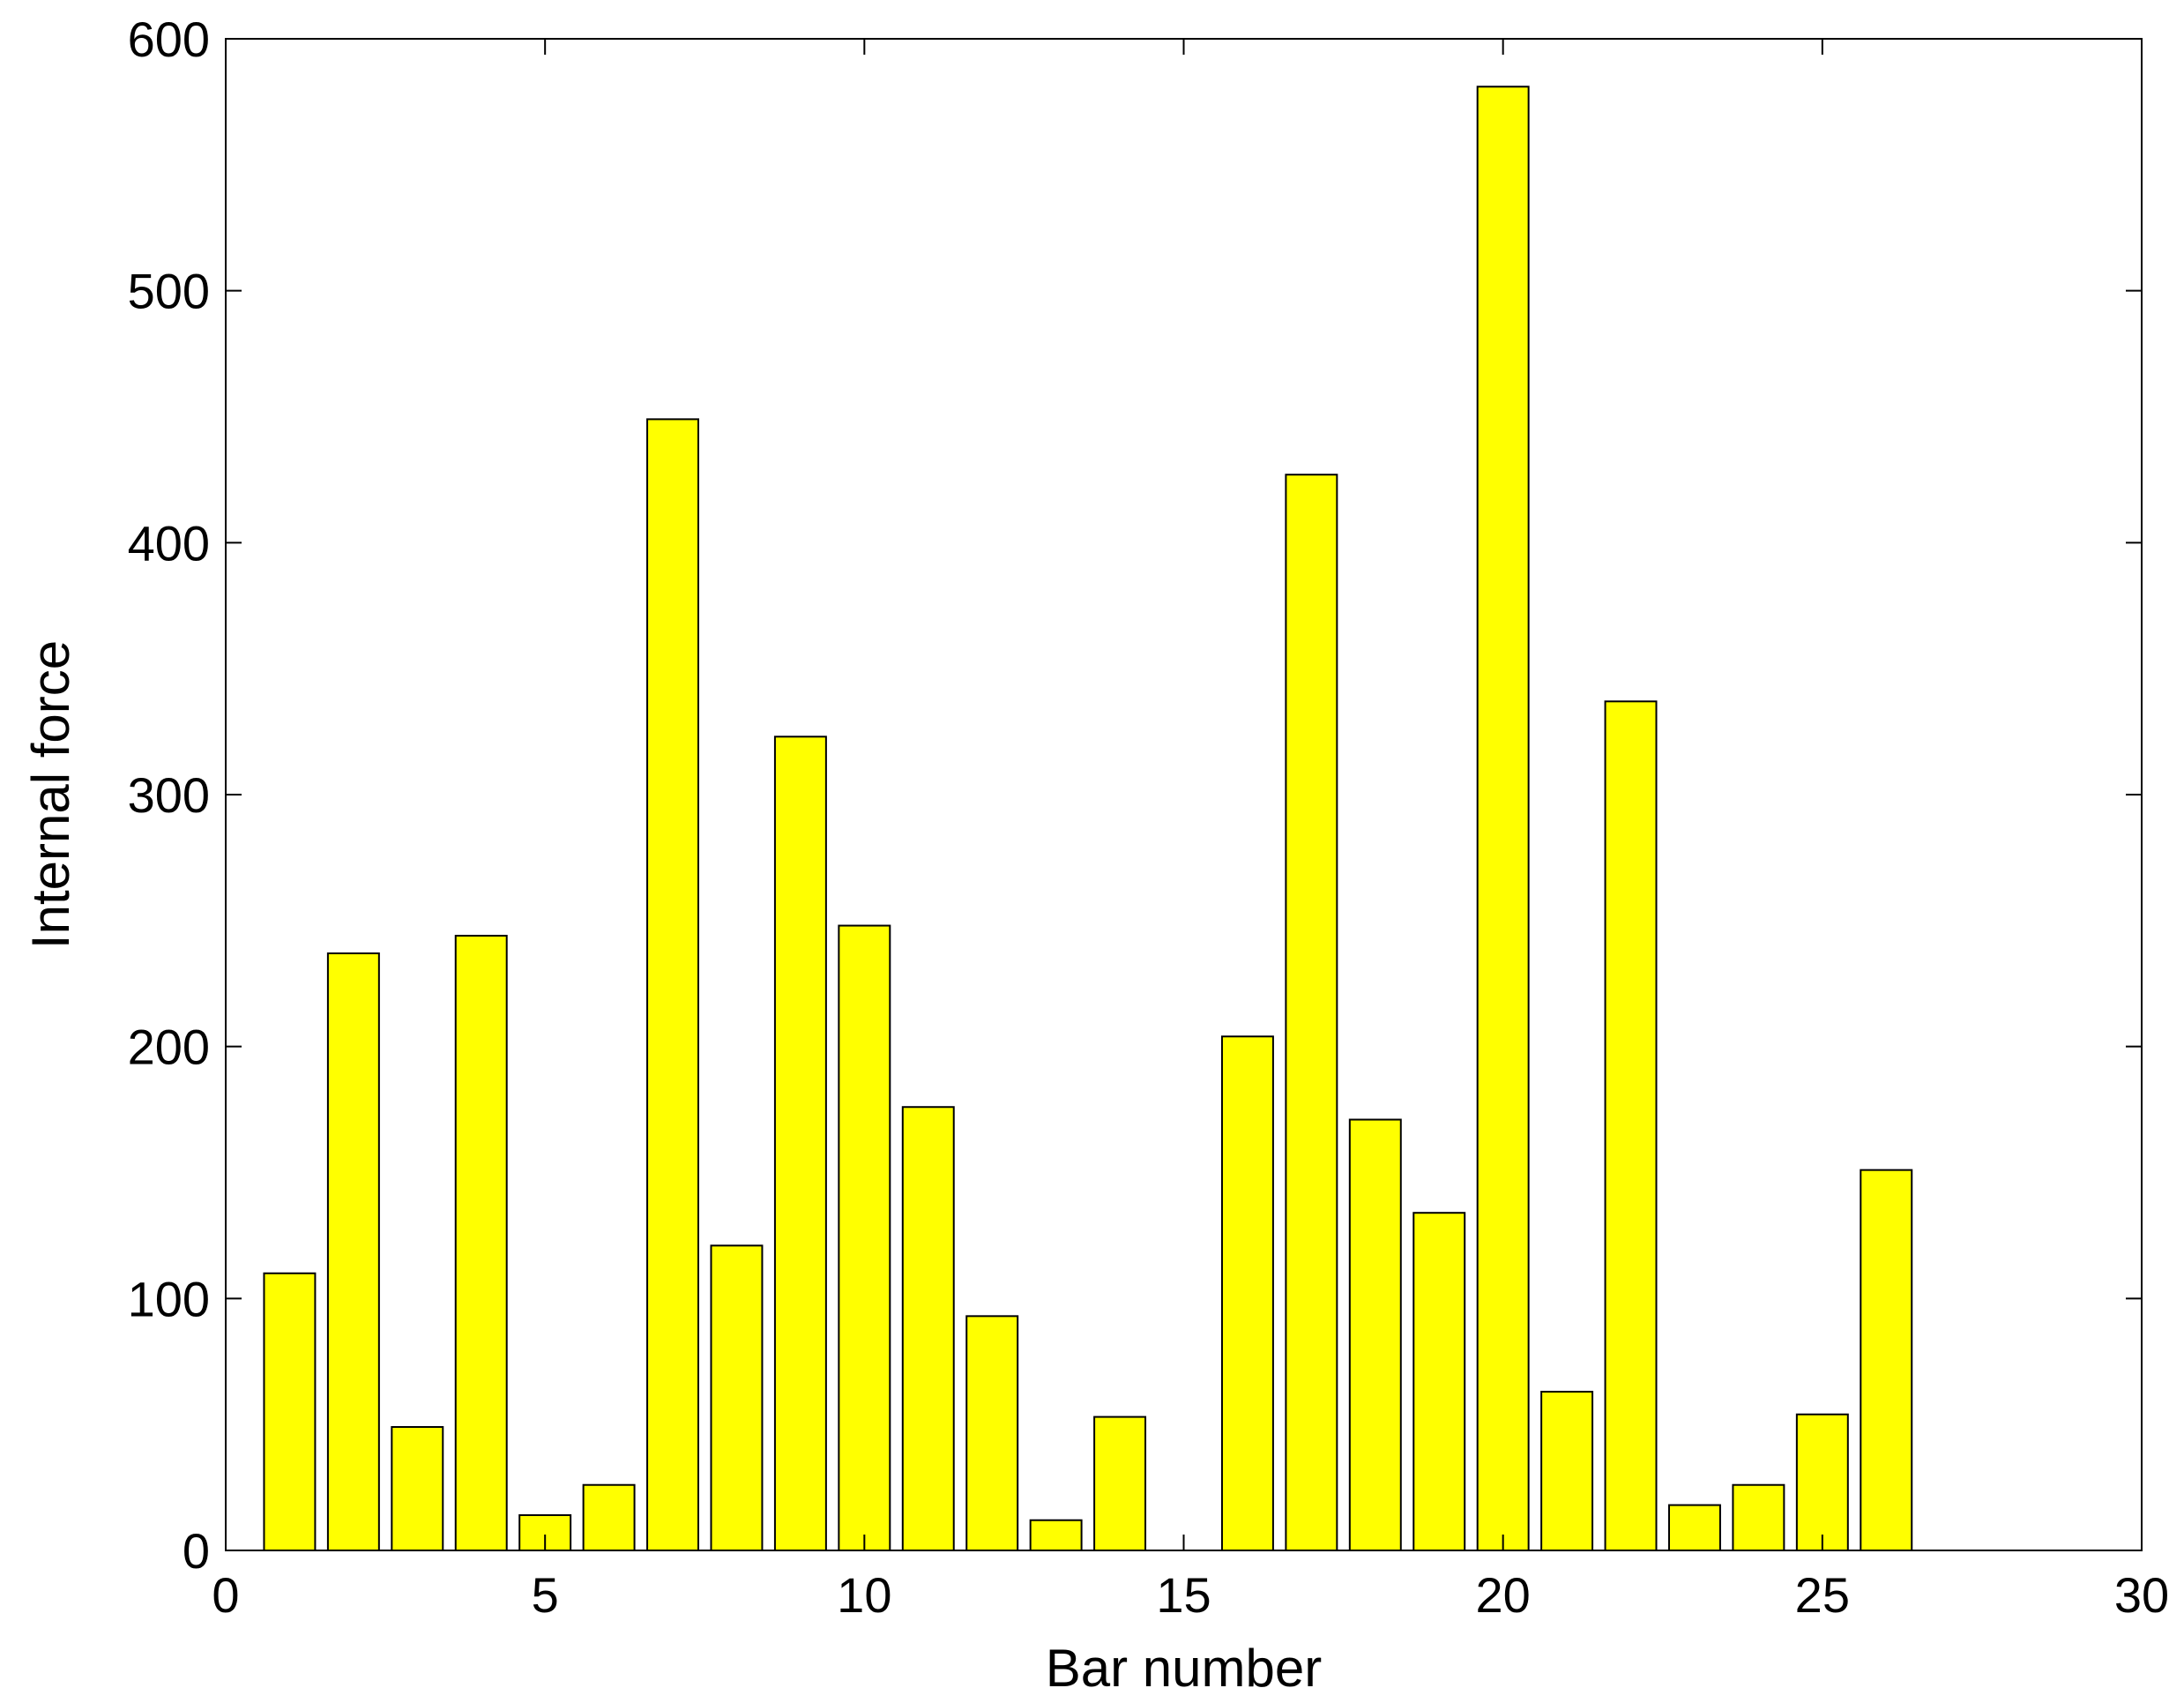 This screenshot has width=2184, height=1703. Describe the element at coordinates (1822, 1595) in the screenshot. I see `x-tick-label-25: 25` at that location.